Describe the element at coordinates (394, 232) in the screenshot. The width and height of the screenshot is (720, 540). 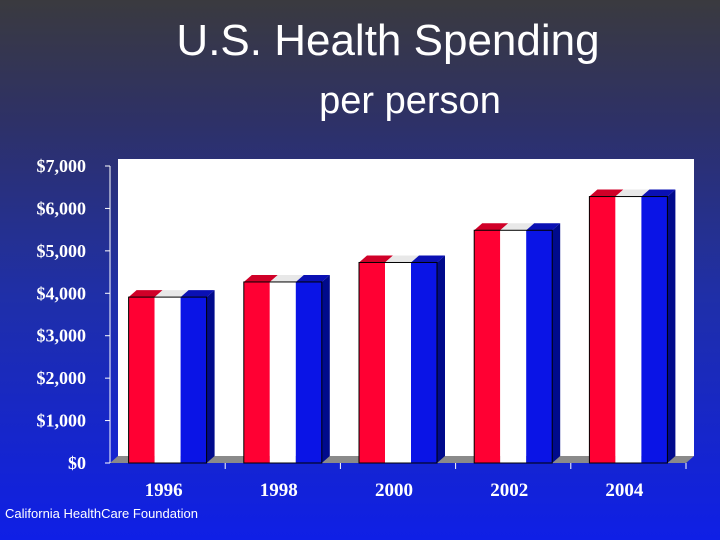
I see `bar-value-label: $4,726` at that location.